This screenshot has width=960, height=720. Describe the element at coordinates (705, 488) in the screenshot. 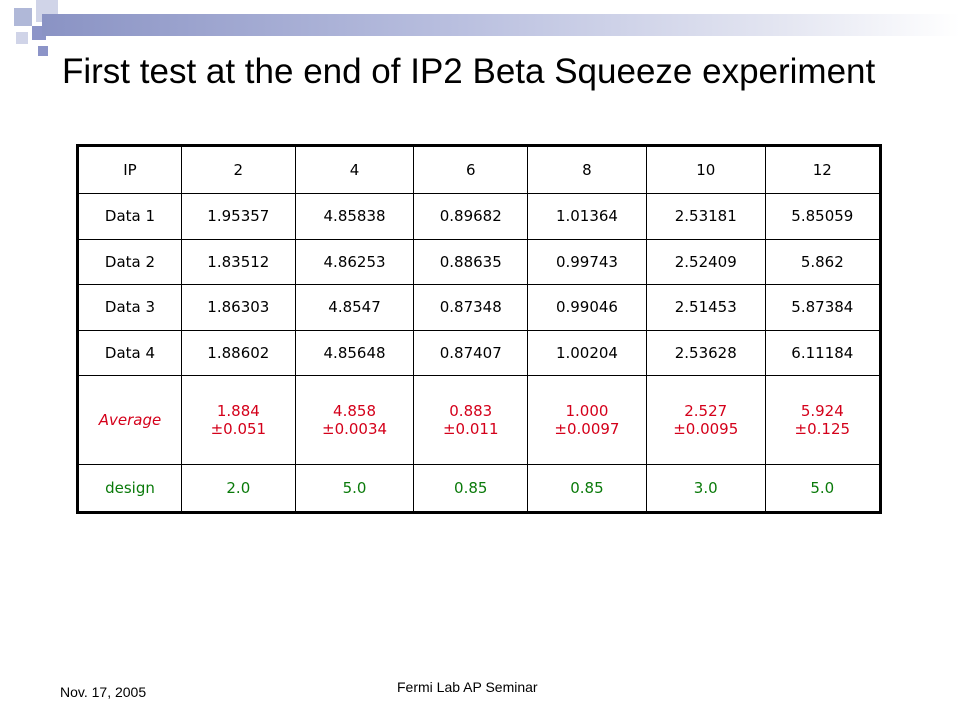

I see `design-cell: 3.0` at that location.